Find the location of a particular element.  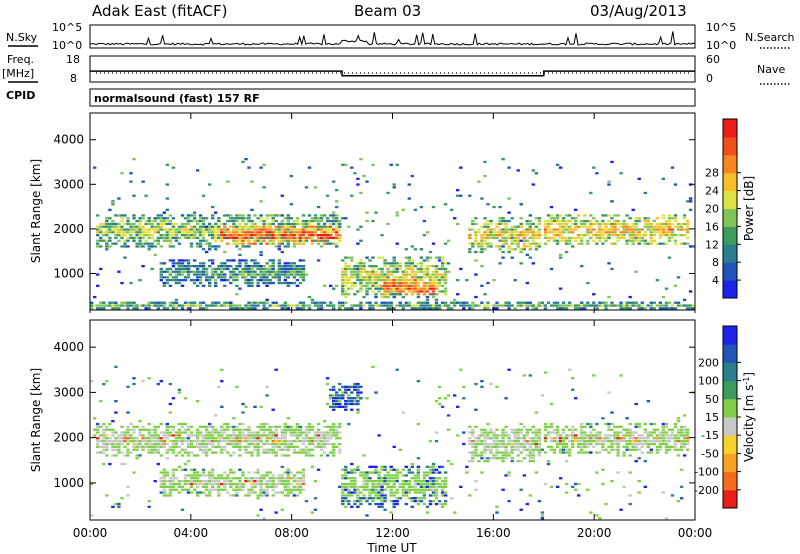

colorbar-tick-label: 200 is located at coordinates (708, 362).